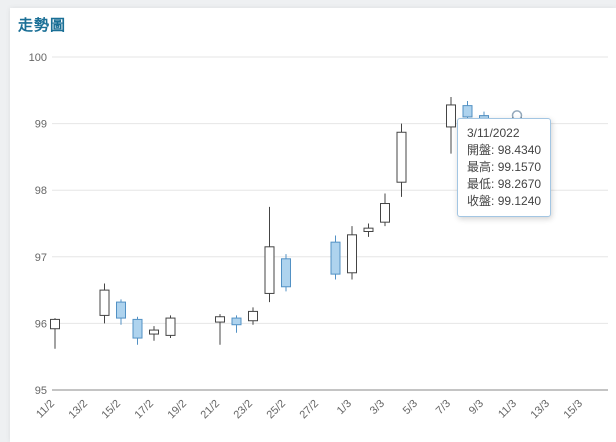 The height and width of the screenshot is (442, 616). I want to click on tooltip-row-close: 收盤: 99.1240, so click(504, 201).